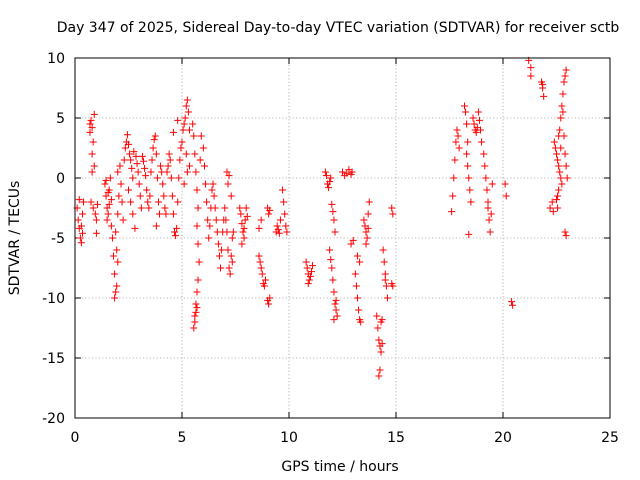 The height and width of the screenshot is (480, 640). I want to click on y-tick-label: -15, so click(53, 359).